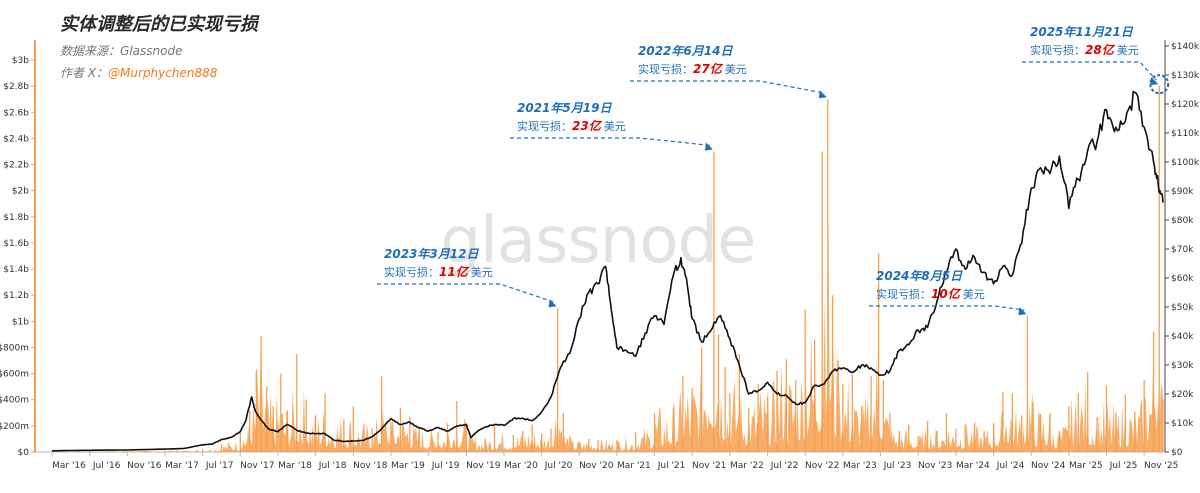 This screenshot has width=1200, height=493. What do you see at coordinates (16, 139) in the screenshot?
I see `left-tick-label: $2.4b` at bounding box center [16, 139].